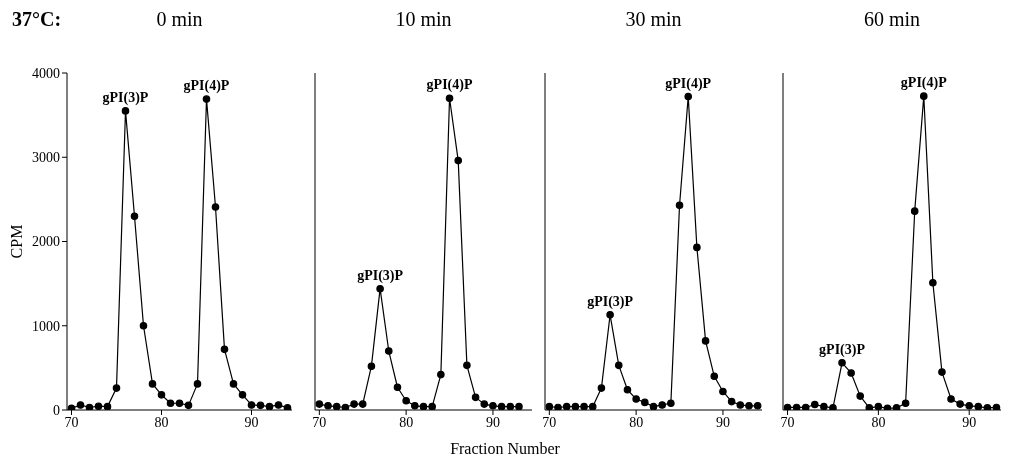  What do you see at coordinates (423, 19) in the screenshot?
I see `chart-title: 10 min` at bounding box center [423, 19].